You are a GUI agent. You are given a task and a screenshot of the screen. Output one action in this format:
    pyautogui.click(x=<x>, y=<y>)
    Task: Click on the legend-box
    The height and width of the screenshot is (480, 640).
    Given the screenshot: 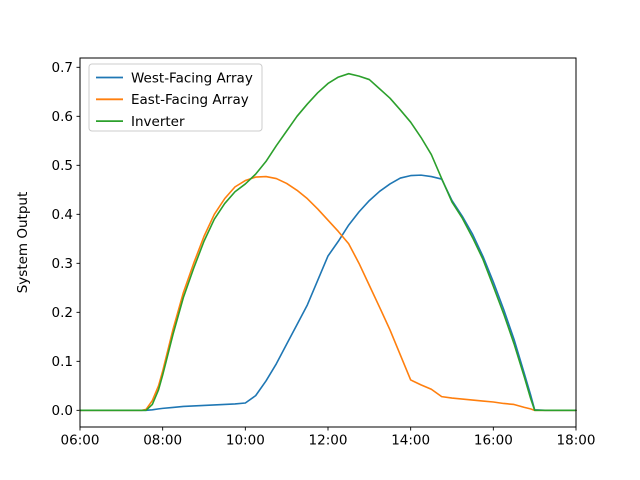 What is the action you would take?
    pyautogui.click(x=175, y=97)
    